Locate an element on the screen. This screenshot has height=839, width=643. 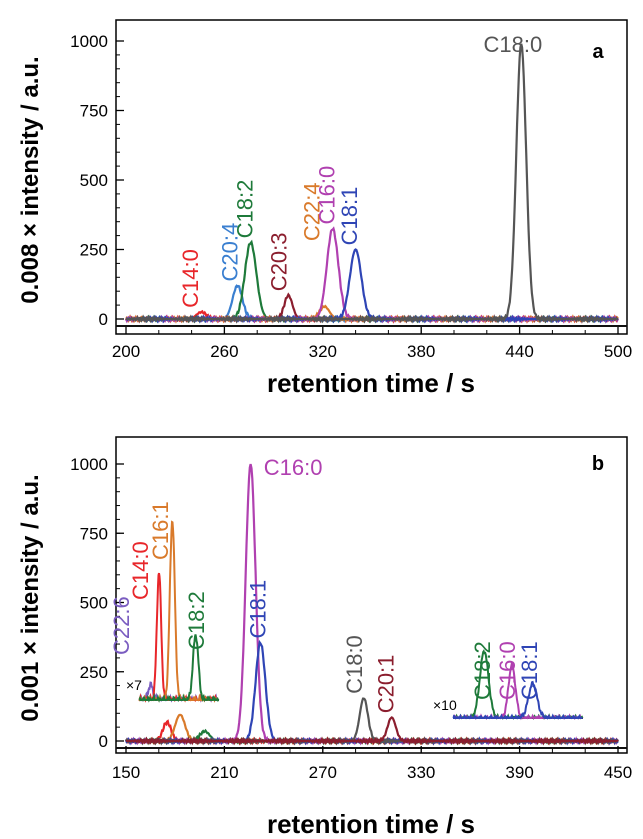
panel-a-y-axis-title: 0.008 × intensity / a.u. is located at coordinates (30, 179).